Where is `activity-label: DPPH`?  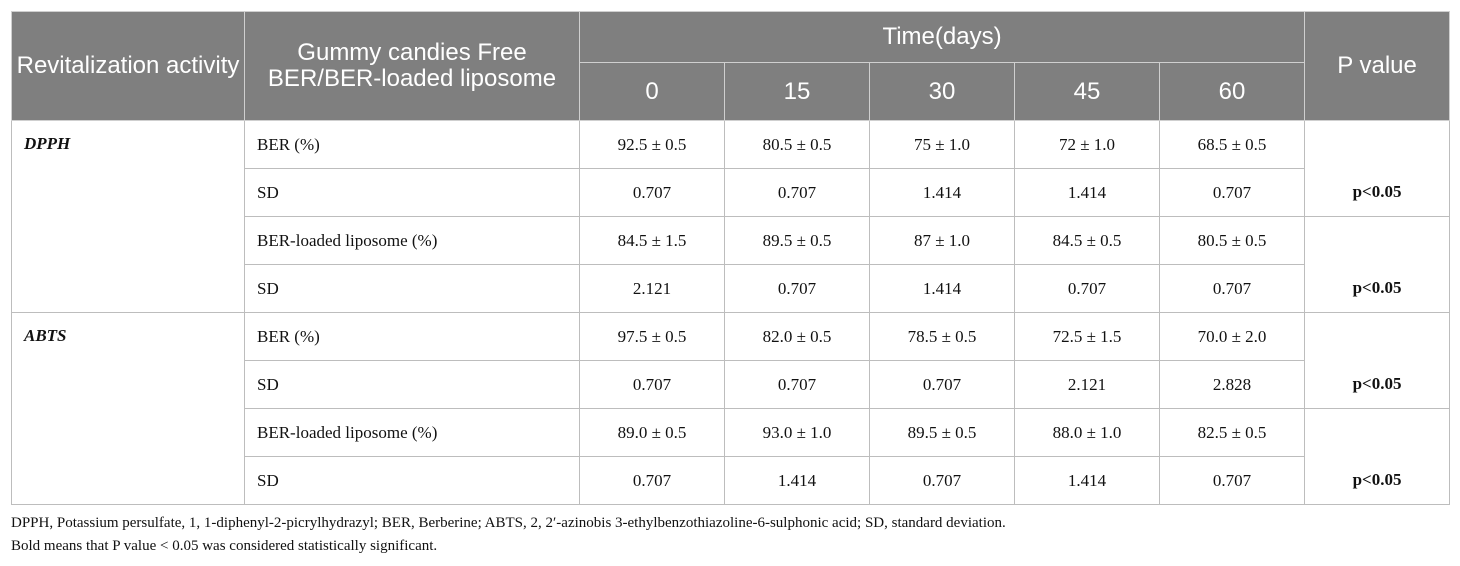 activity-label: DPPH is located at coordinates (128, 216).